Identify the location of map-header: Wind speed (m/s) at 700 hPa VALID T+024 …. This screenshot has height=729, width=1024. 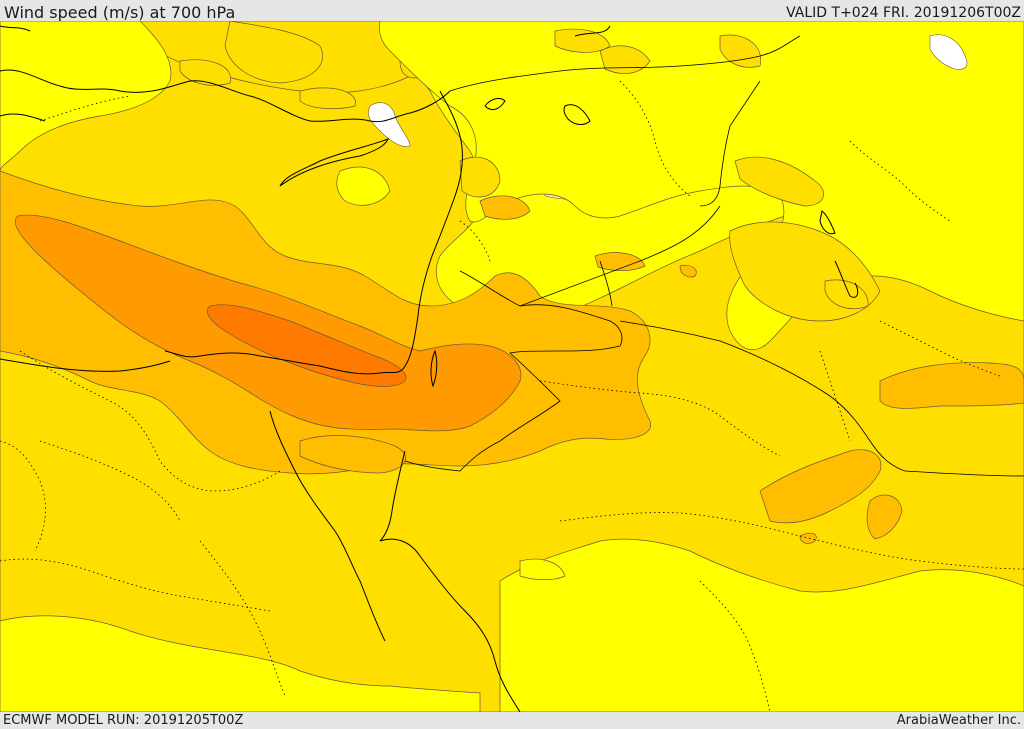
(512, 11).